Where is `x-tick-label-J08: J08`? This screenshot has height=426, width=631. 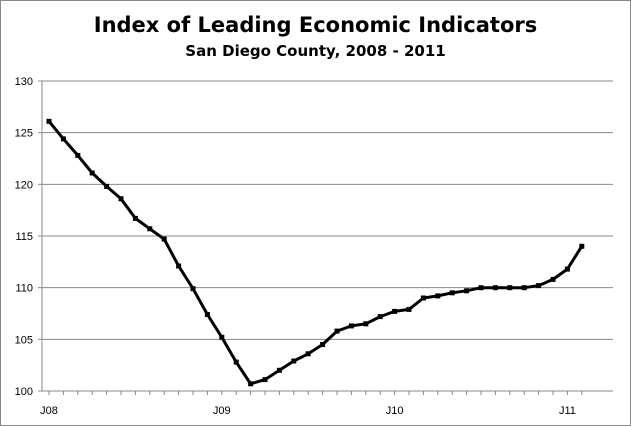 x-tick-label-J08: J08 is located at coordinates (49, 411).